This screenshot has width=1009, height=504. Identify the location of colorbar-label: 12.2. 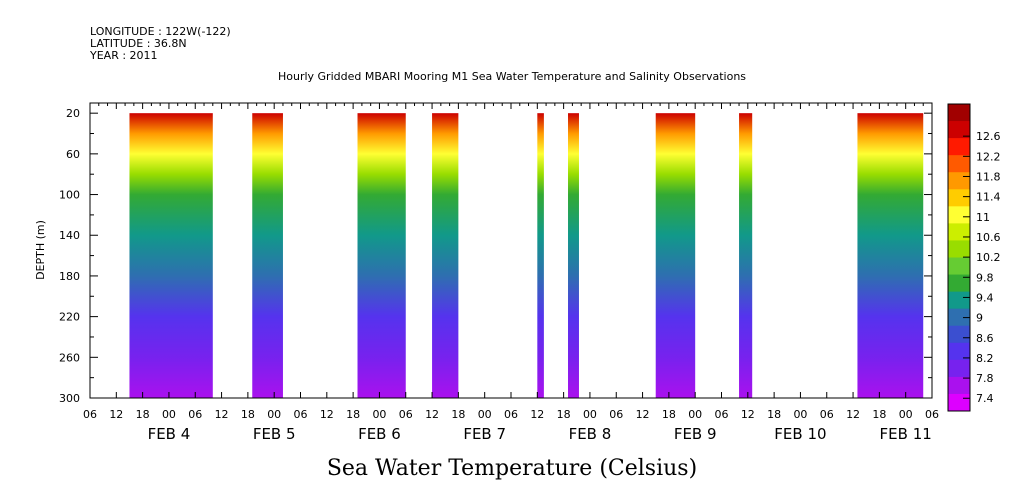
(988, 156).